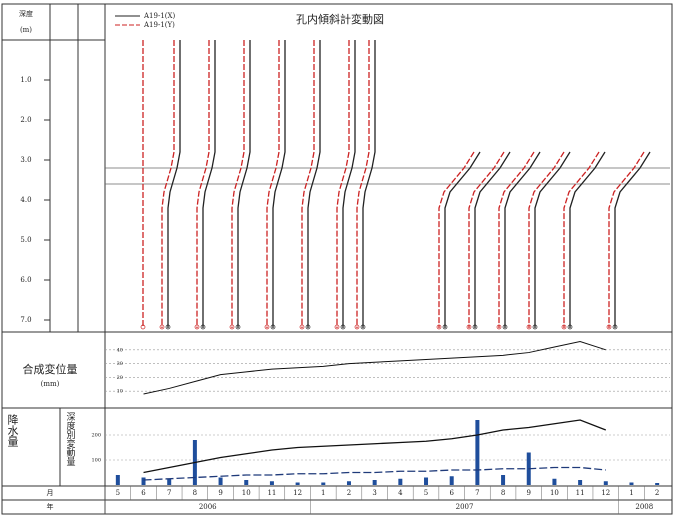 This screenshot has height=520, width=678. What do you see at coordinates (120, 364) in the screenshot?
I see `y-tick-label: 30` at bounding box center [120, 364].